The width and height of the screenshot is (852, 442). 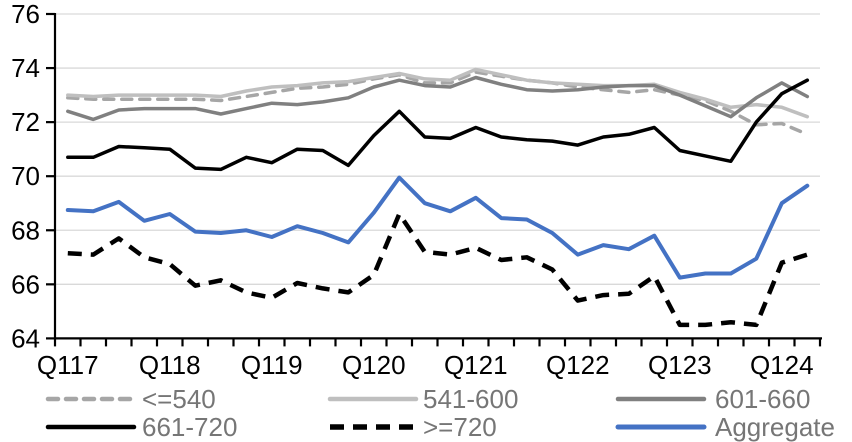 I want to click on y-tick-label: 74, so click(x=25, y=68).